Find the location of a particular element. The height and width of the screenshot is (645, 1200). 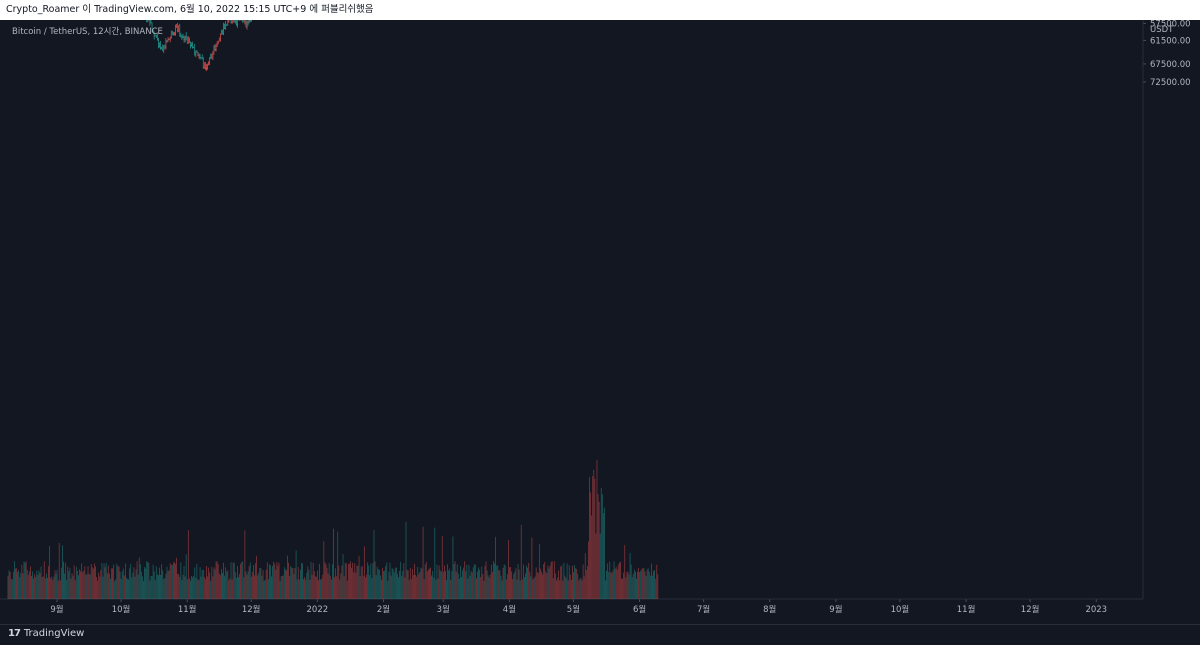

tradingview-logo: 17 TradingView is located at coordinates (46, 633).